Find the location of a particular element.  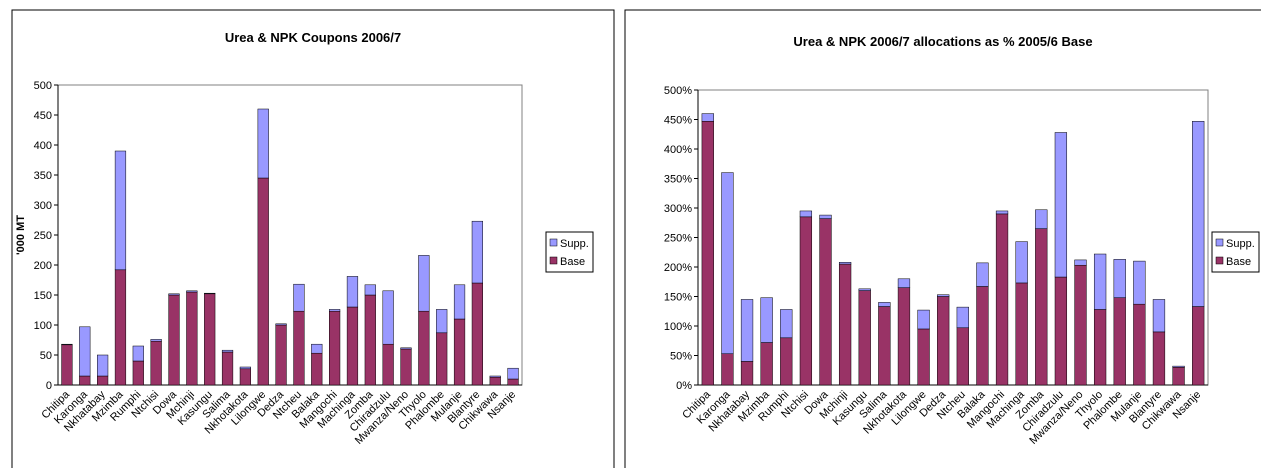

y-tick-label: 50 is located at coordinates (46, 356).